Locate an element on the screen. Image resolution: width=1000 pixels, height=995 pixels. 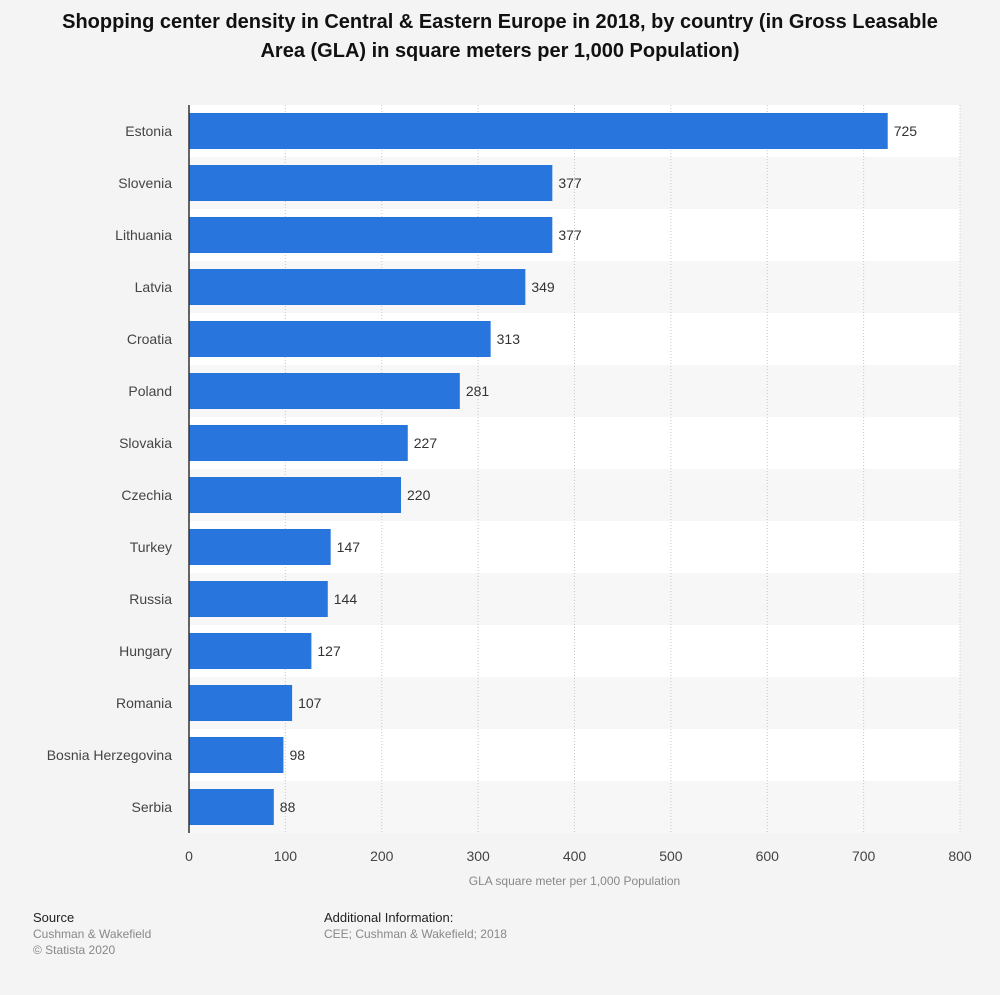
additional-info-text: CEE; Cushman & Wakefield; 2018 is located at coordinates (415, 934).